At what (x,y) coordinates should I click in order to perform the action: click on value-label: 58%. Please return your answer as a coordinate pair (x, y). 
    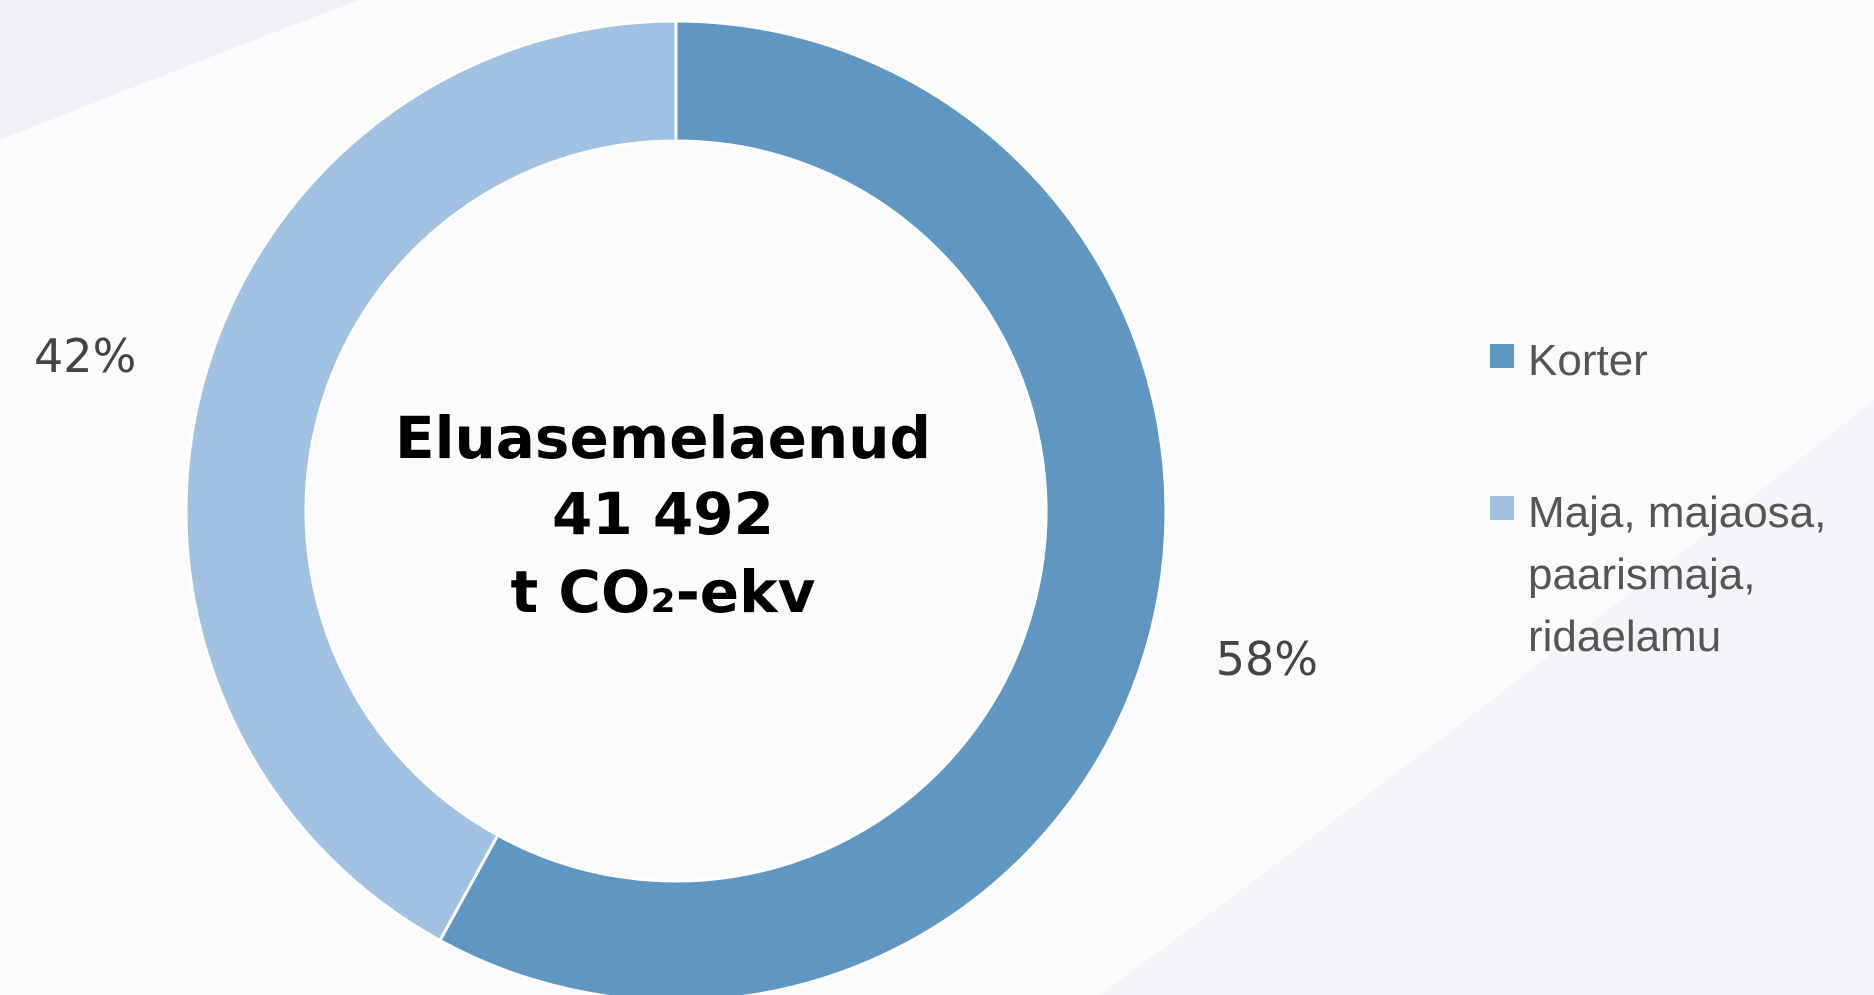
    Looking at the image, I should click on (1267, 659).